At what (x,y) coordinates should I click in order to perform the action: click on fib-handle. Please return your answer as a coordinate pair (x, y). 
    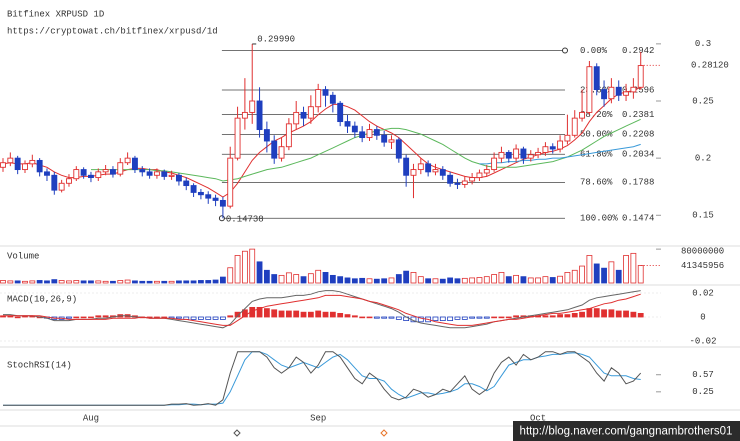
    Looking at the image, I should click on (221, 218).